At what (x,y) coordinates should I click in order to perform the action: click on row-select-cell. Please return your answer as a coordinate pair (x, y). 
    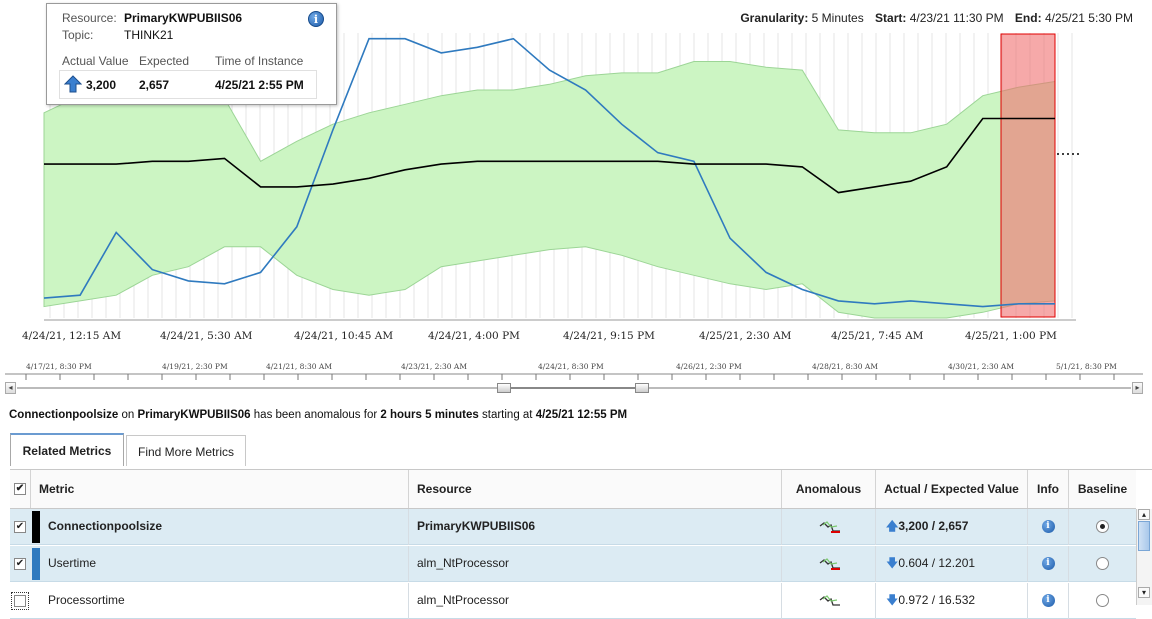
    Looking at the image, I should click on (20, 601).